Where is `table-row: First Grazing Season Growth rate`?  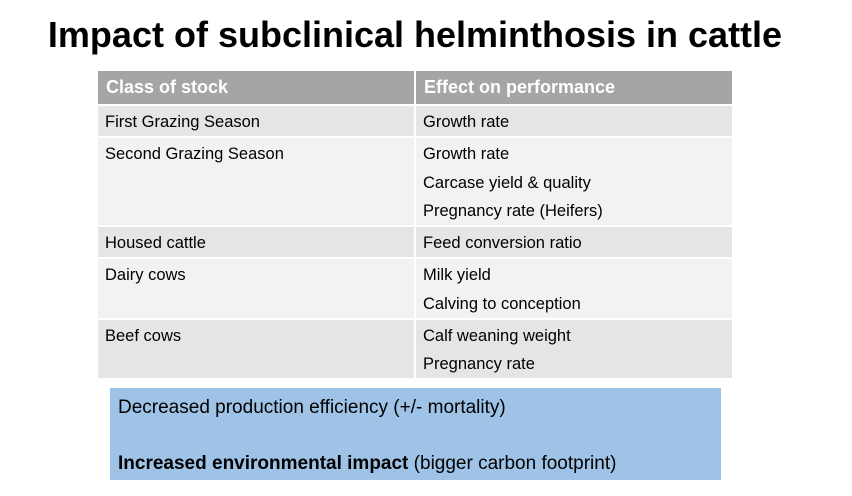 table-row: First Grazing Season Growth rate is located at coordinates (415, 121).